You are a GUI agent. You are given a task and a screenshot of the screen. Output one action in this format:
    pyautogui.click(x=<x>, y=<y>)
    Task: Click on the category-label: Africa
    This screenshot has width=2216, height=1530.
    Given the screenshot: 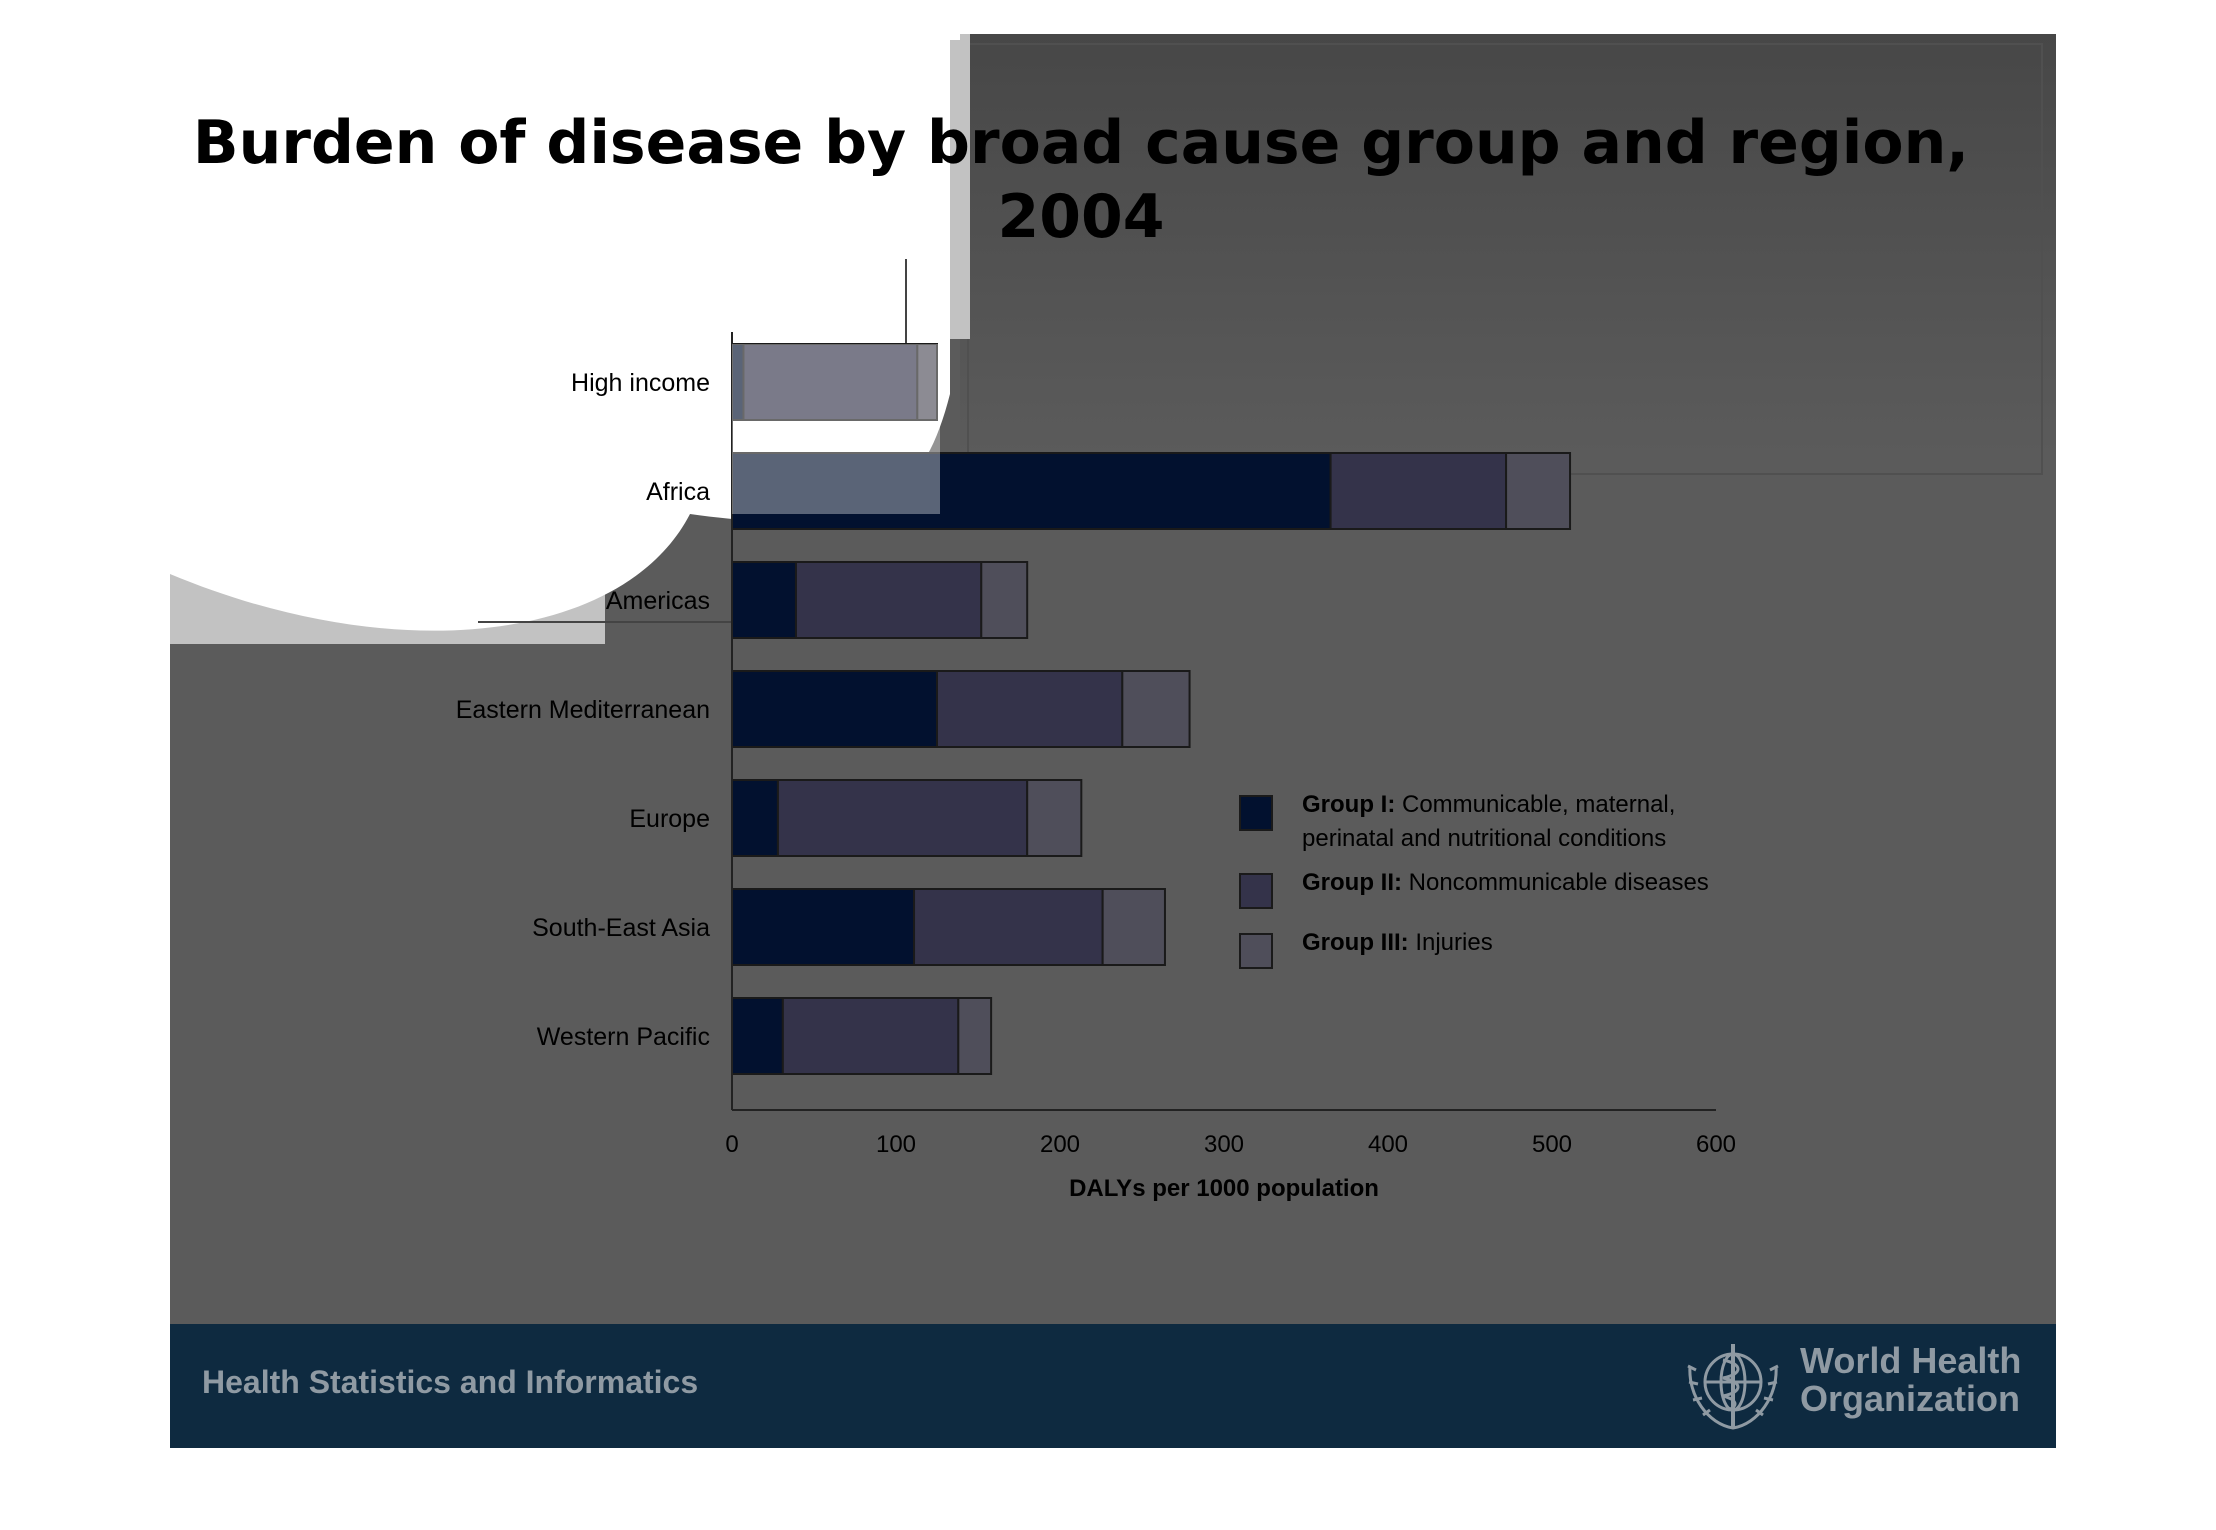 What is the action you would take?
    pyautogui.click(x=678, y=492)
    